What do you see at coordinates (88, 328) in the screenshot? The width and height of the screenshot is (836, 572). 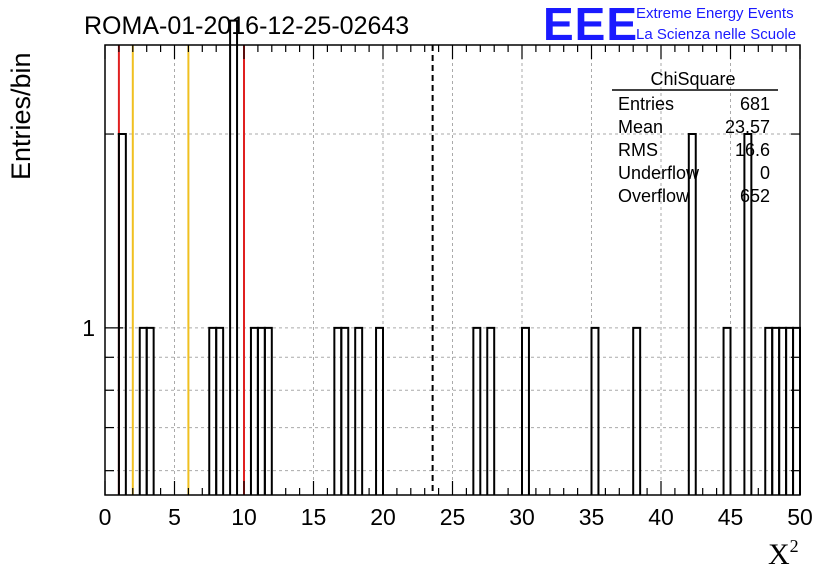 I see `y-tick-label: 1` at bounding box center [88, 328].